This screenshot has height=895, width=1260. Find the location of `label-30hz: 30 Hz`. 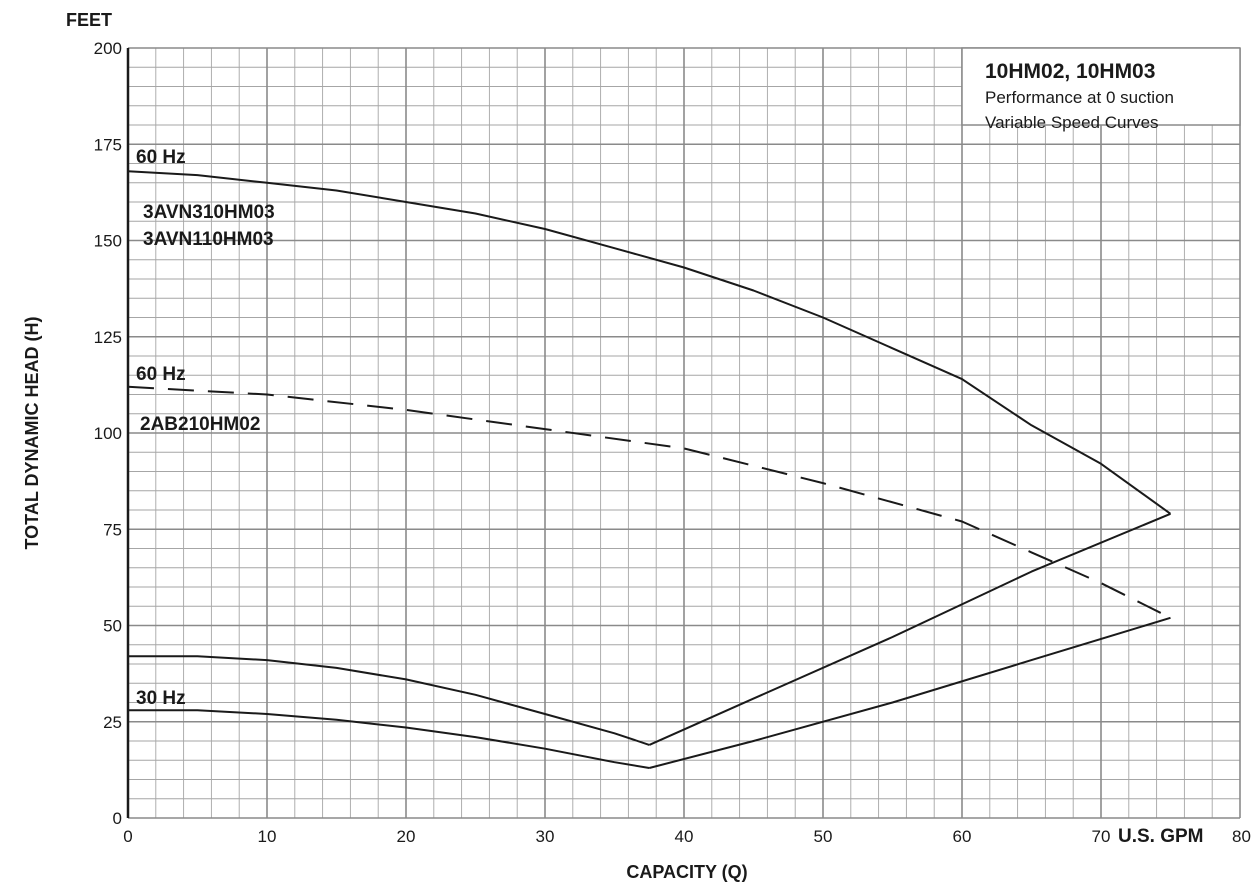

label-30hz: 30 Hz is located at coordinates (161, 698).